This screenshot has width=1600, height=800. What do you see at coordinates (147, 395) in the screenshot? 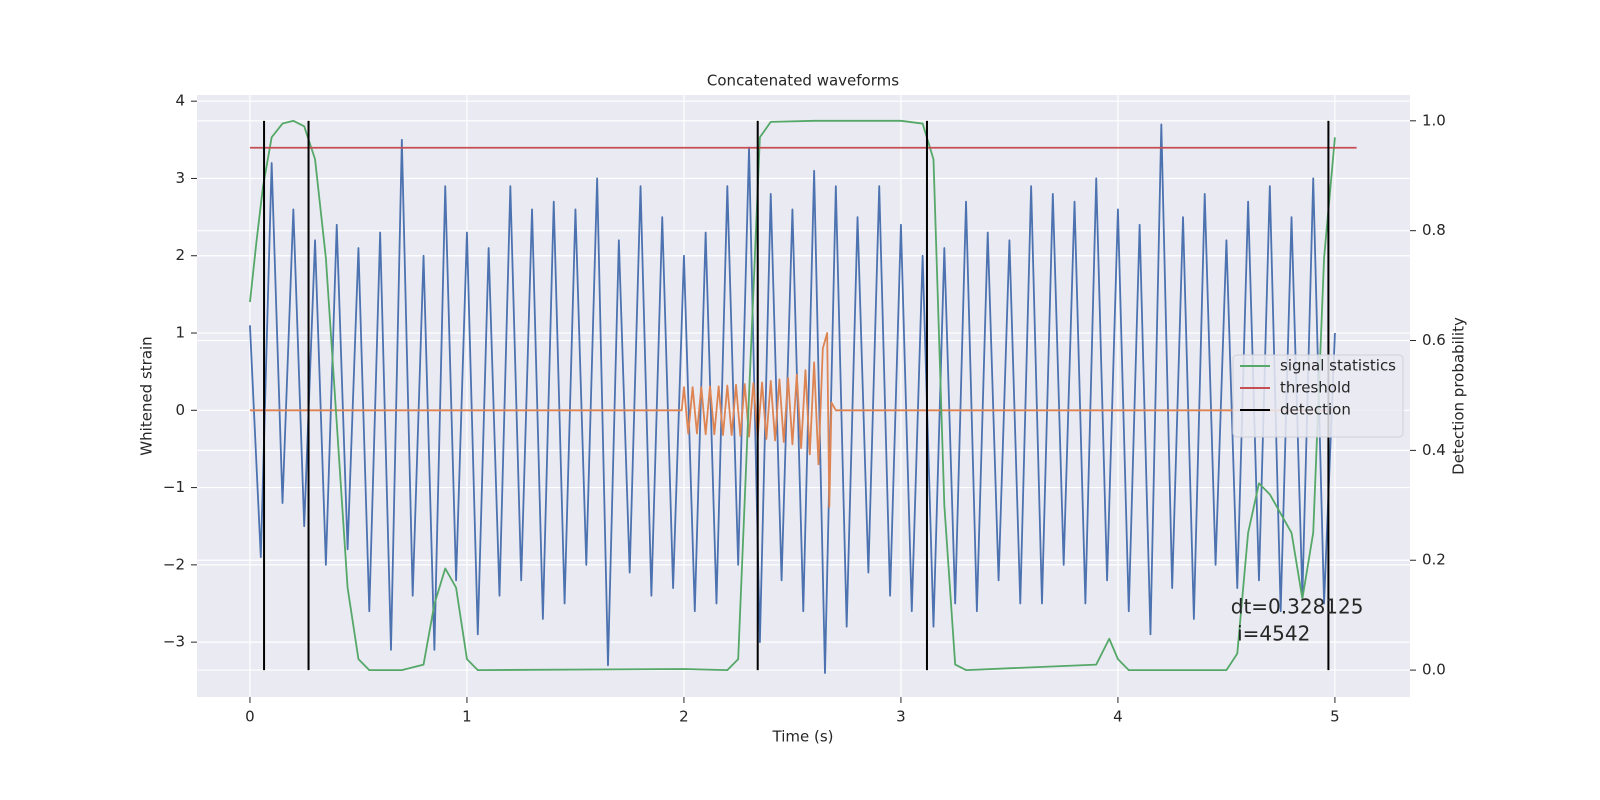
I see `y-axis-label: Whitened strain` at bounding box center [147, 395].